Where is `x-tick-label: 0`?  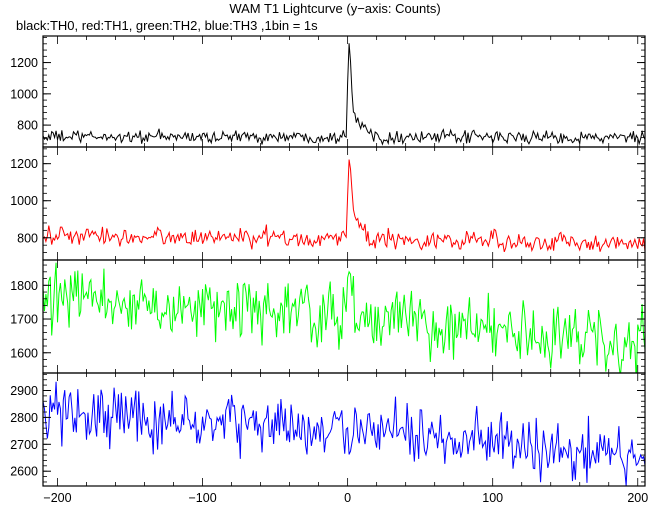
x-tick-label: 0 is located at coordinates (347, 498).